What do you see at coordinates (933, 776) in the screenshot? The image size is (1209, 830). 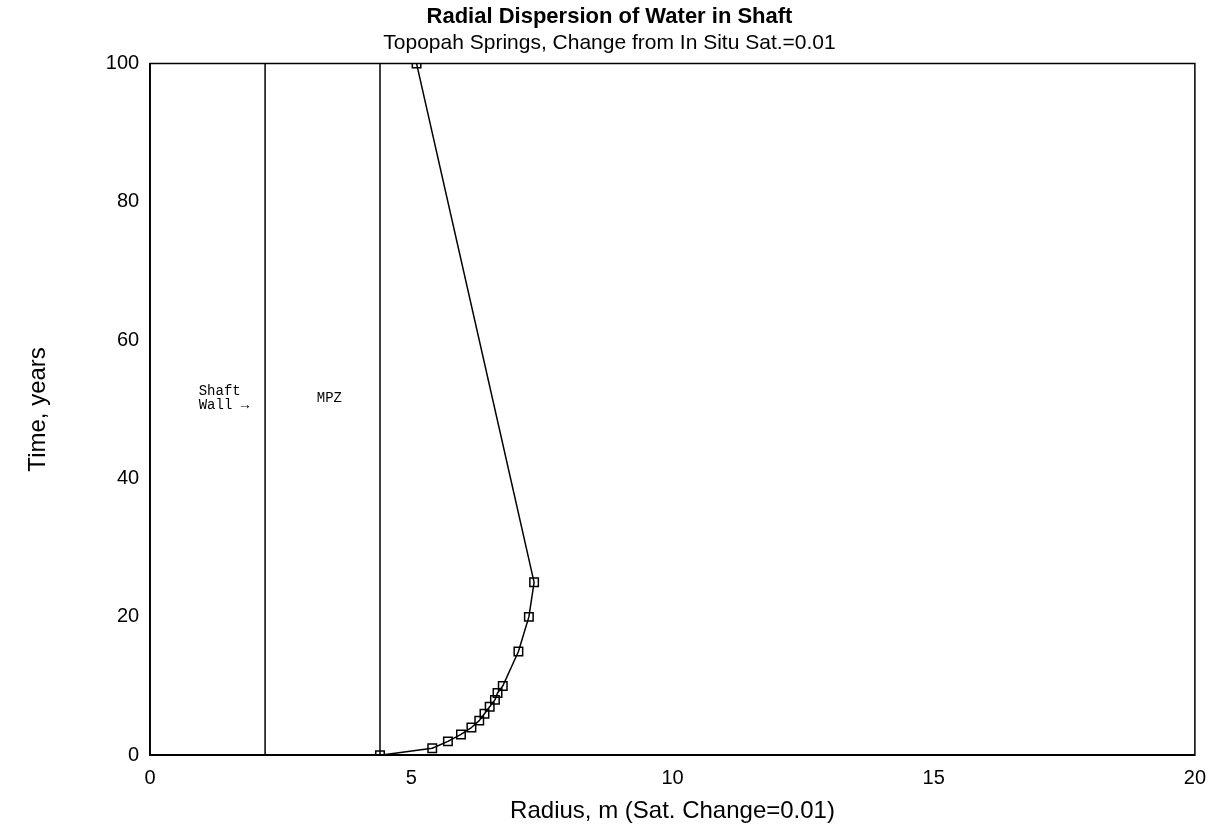 I see `x-tick-label: 15` at bounding box center [933, 776].